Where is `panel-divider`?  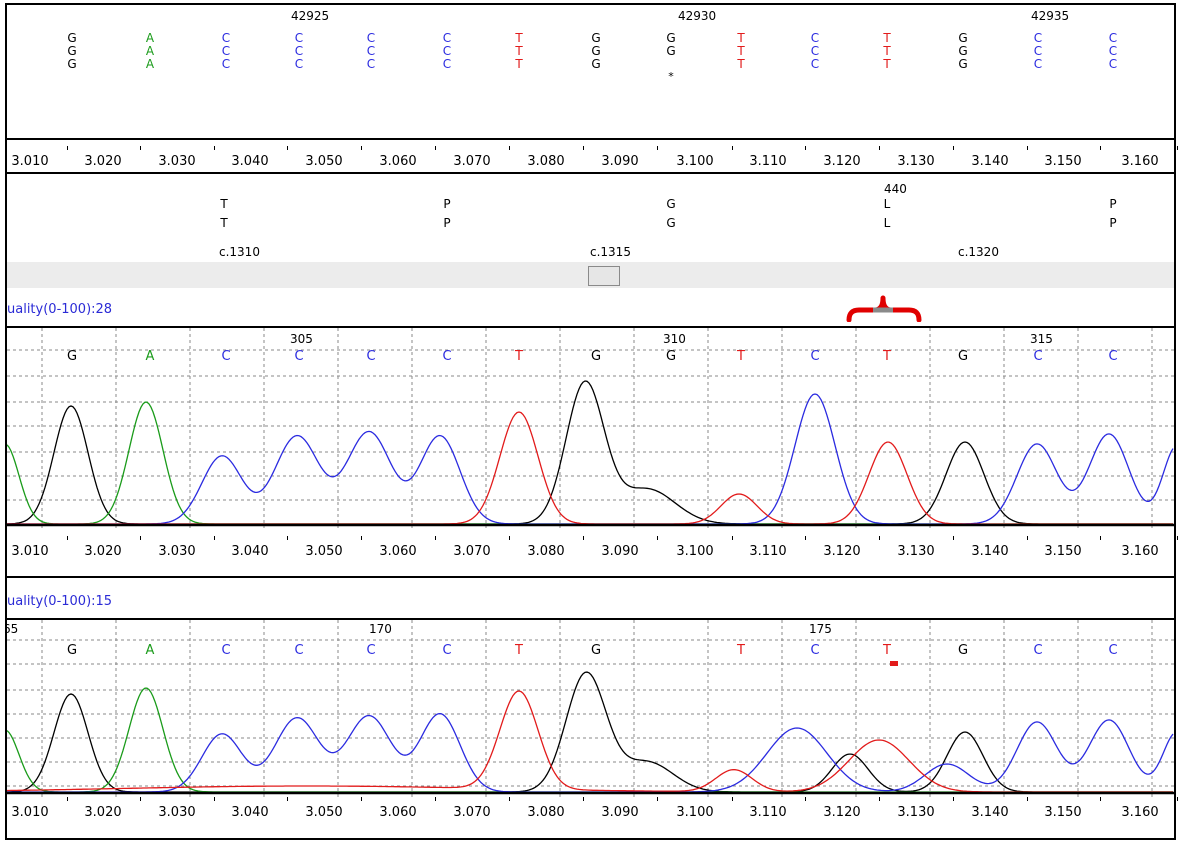
panel-divider is located at coordinates (590, 173).